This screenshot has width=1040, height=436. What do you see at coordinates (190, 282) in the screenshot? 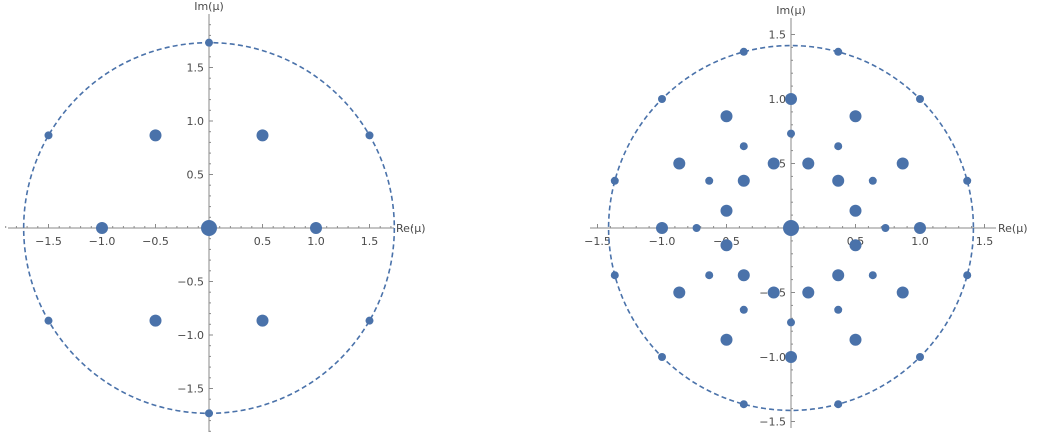
I see `y-tick-label: −0.5` at bounding box center [190, 282].